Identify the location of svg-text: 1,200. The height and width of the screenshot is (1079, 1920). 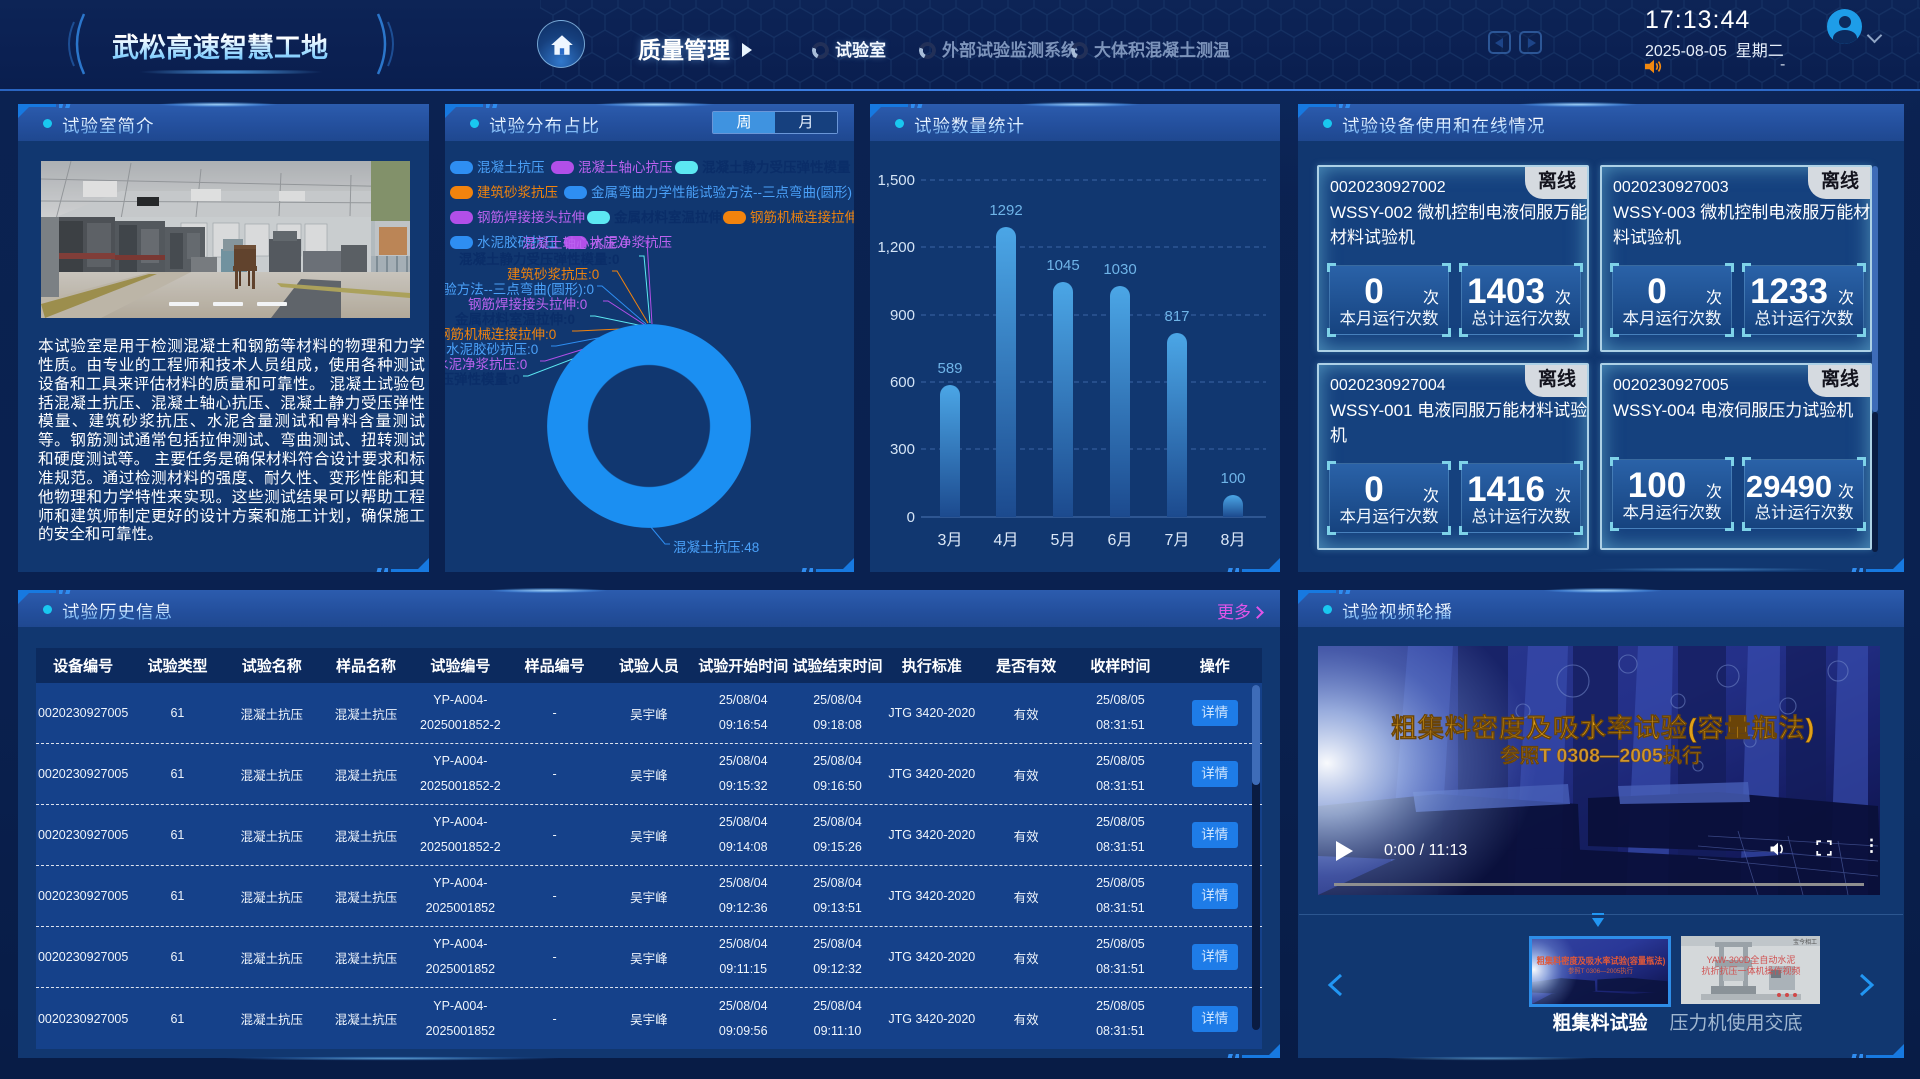
(896, 247).